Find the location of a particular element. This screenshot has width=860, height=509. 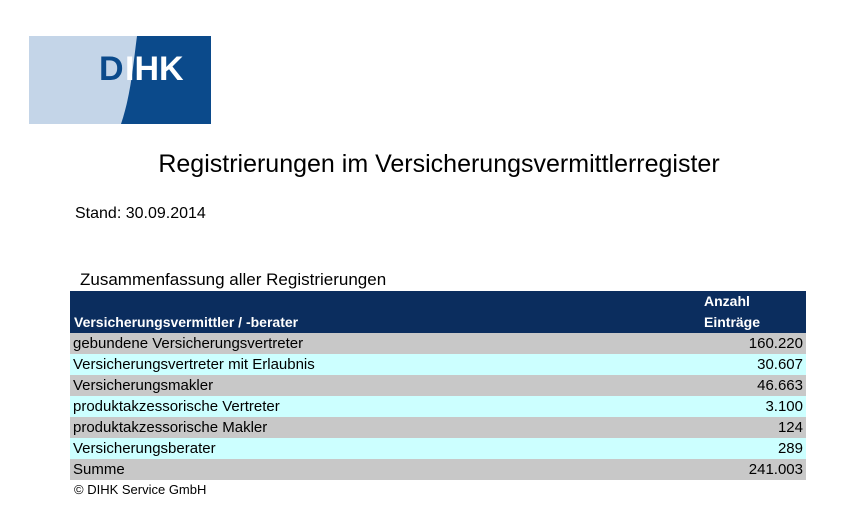

table-row: Versicherungsberater 289 is located at coordinates (438, 448).